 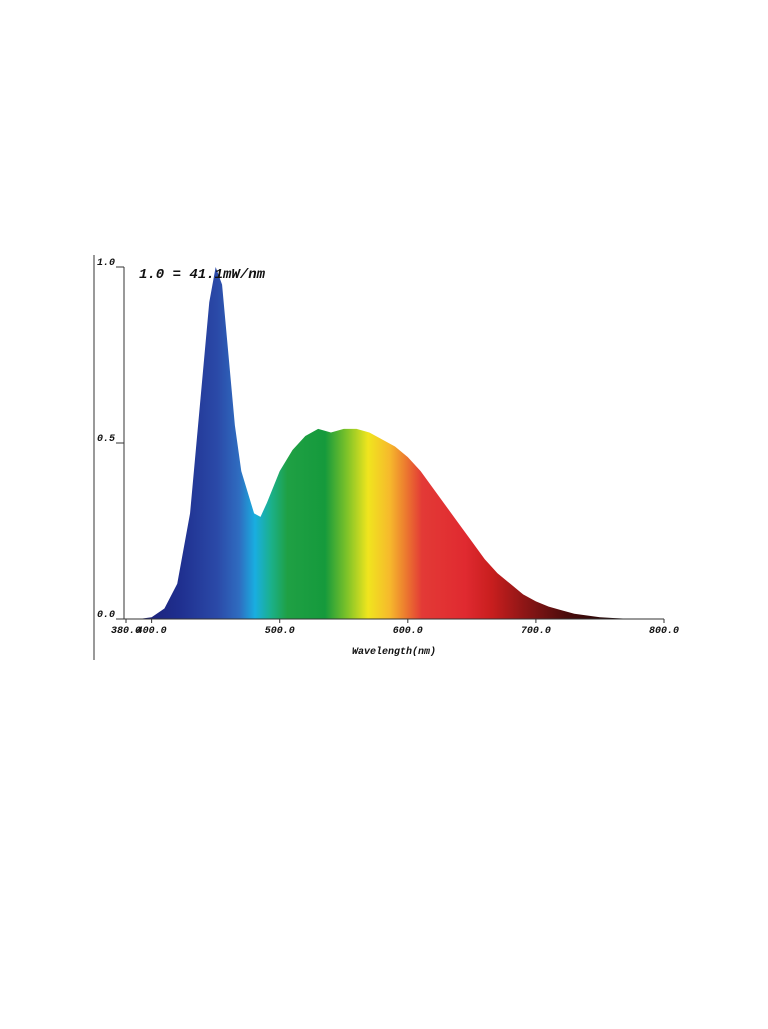 I want to click on x-tick-label: 800.0, so click(x=664, y=631).